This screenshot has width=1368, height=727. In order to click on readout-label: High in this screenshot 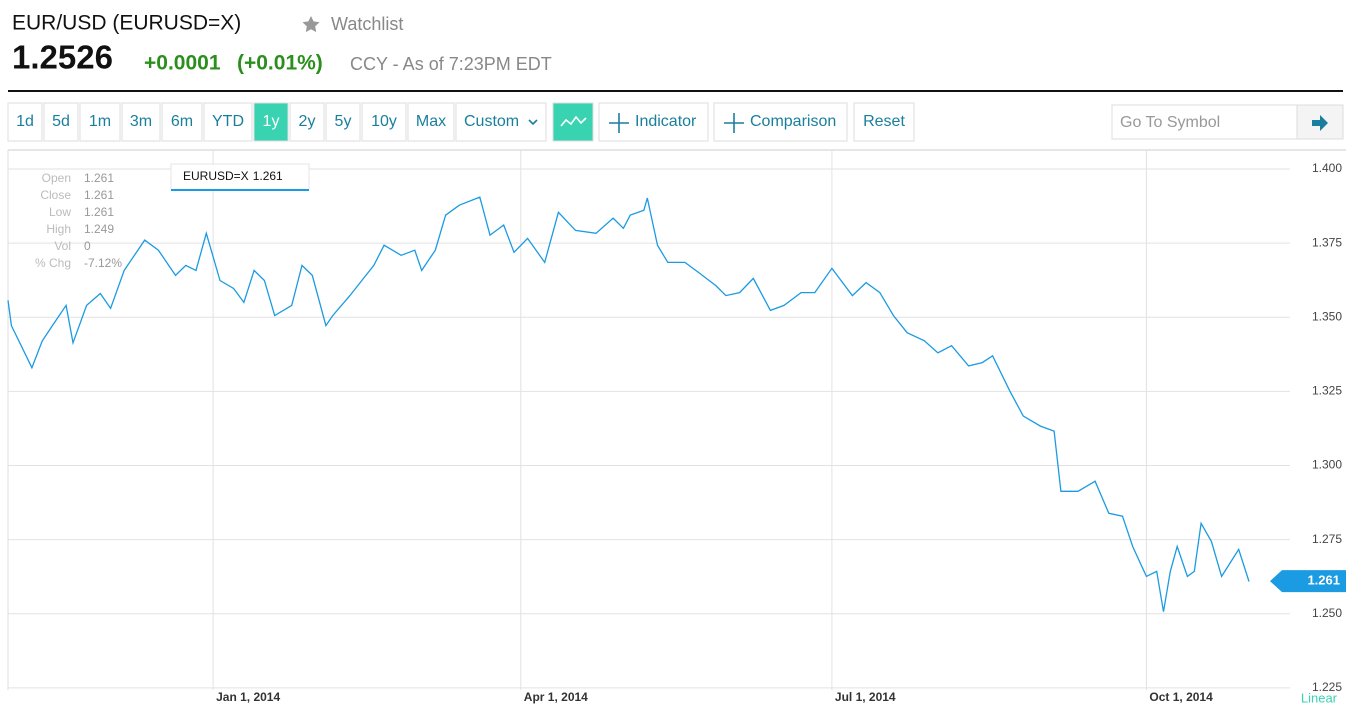, I will do `click(58, 229)`.